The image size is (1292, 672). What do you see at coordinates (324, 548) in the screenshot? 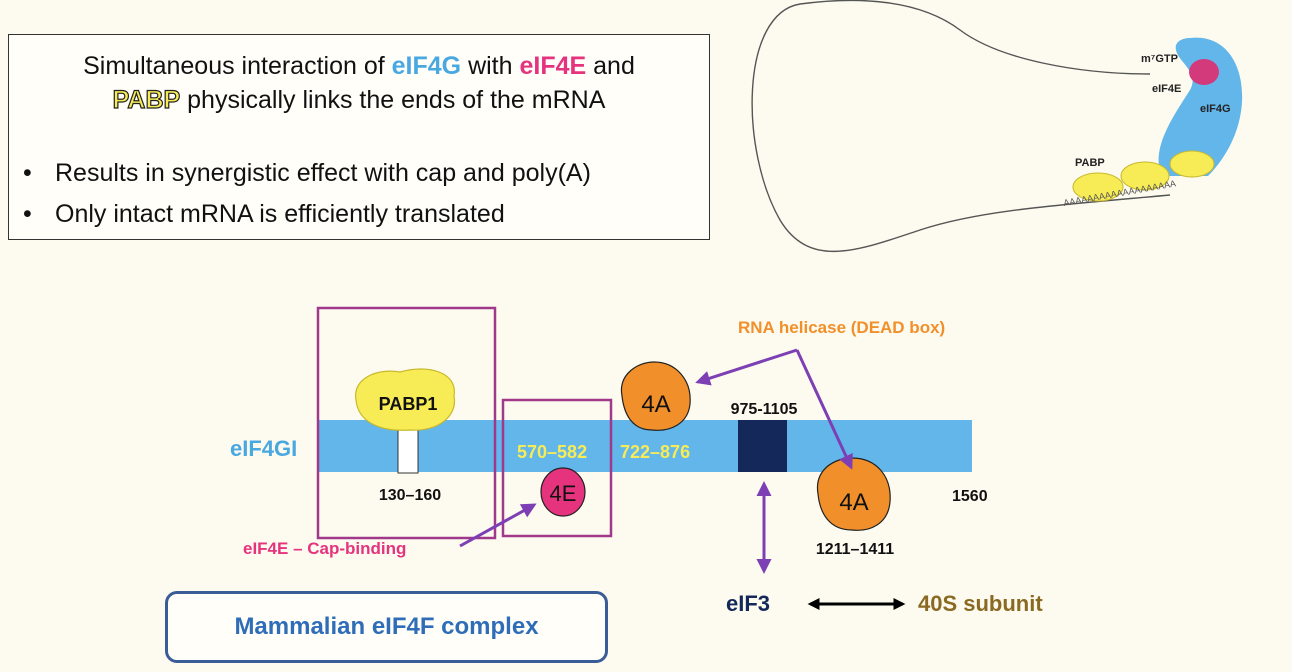
I see `cap-binding-note: eIF4E – Cap-binding` at bounding box center [324, 548].